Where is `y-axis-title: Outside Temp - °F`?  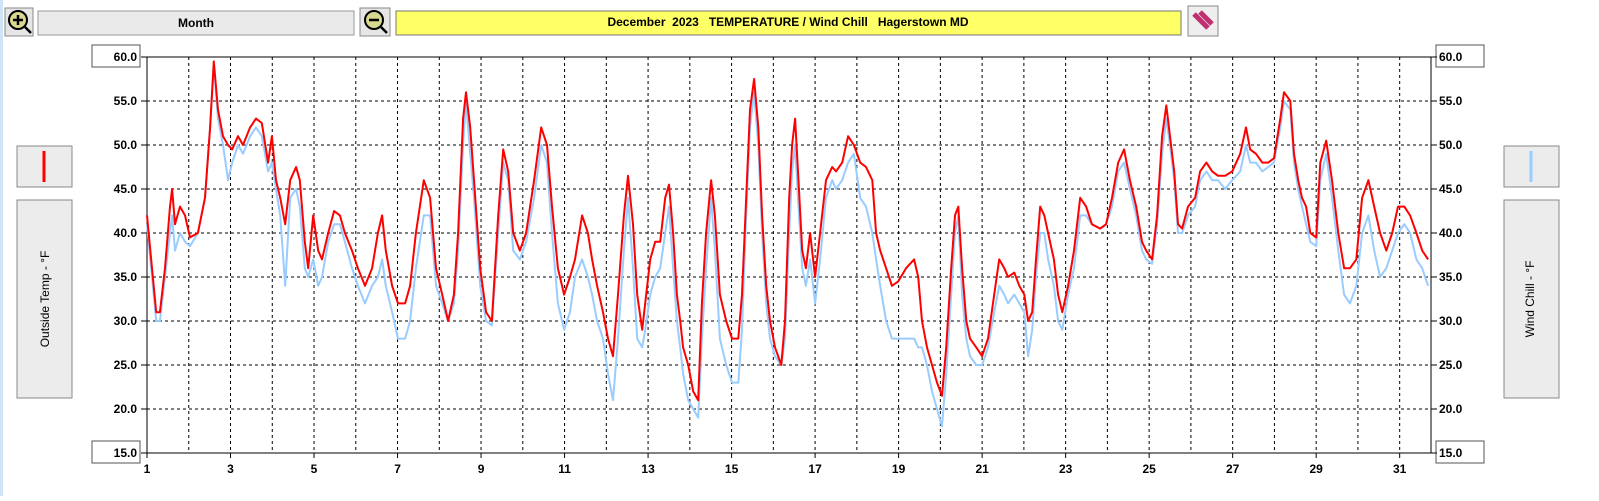
y-axis-title: Outside Temp - °F is located at coordinates (45, 299).